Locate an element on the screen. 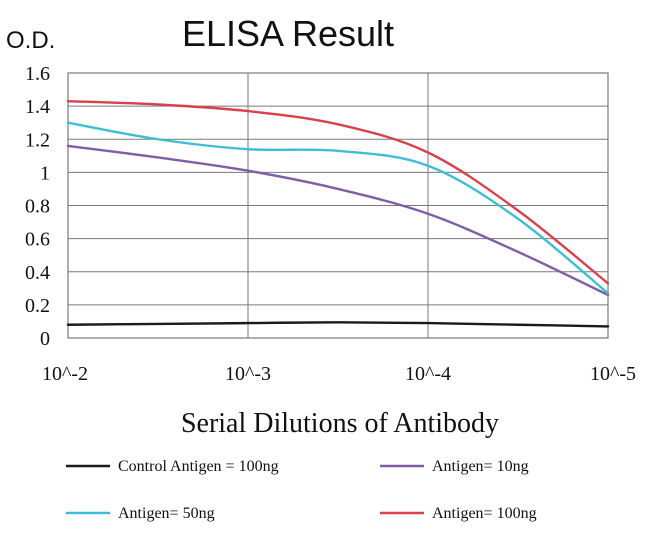 The height and width of the screenshot is (542, 650). legend-label: Antigen= 50ng is located at coordinates (166, 513).